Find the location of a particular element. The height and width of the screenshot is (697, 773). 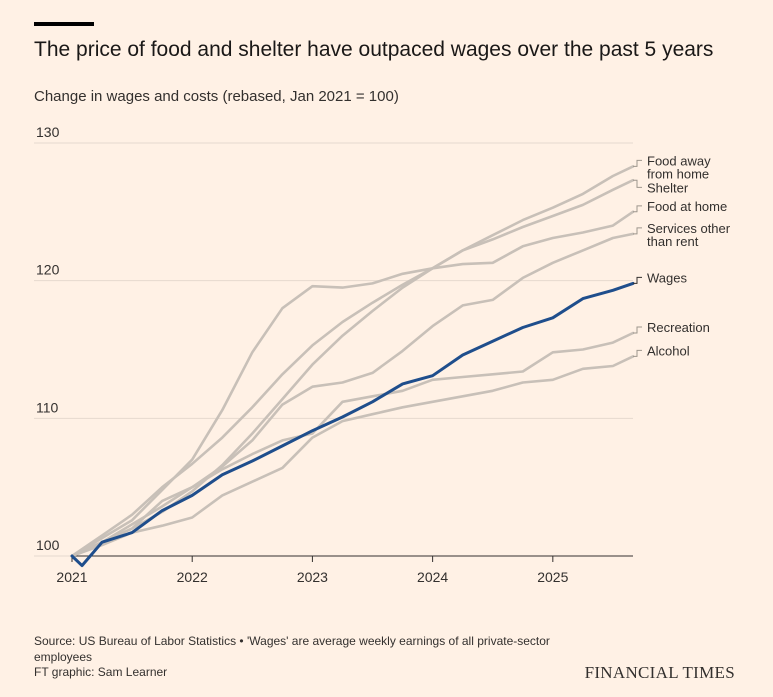

x-tick-label-2021: 2021 is located at coordinates (71, 577).